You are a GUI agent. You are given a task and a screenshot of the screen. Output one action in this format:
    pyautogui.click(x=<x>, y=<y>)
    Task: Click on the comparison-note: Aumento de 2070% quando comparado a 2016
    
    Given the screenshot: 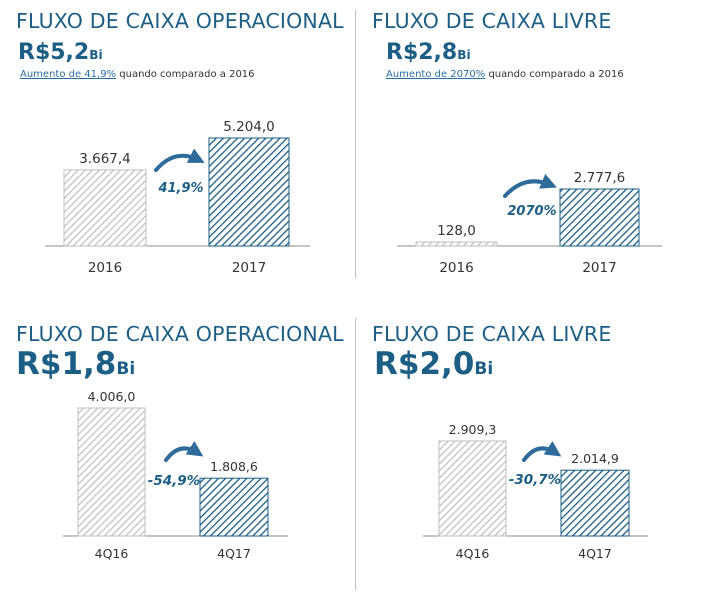 What is the action you would take?
    pyautogui.click(x=505, y=74)
    